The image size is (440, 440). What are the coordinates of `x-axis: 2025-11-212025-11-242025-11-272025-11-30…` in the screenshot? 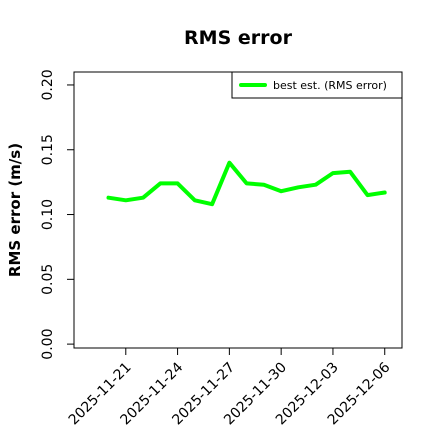 It's located at (230, 388).